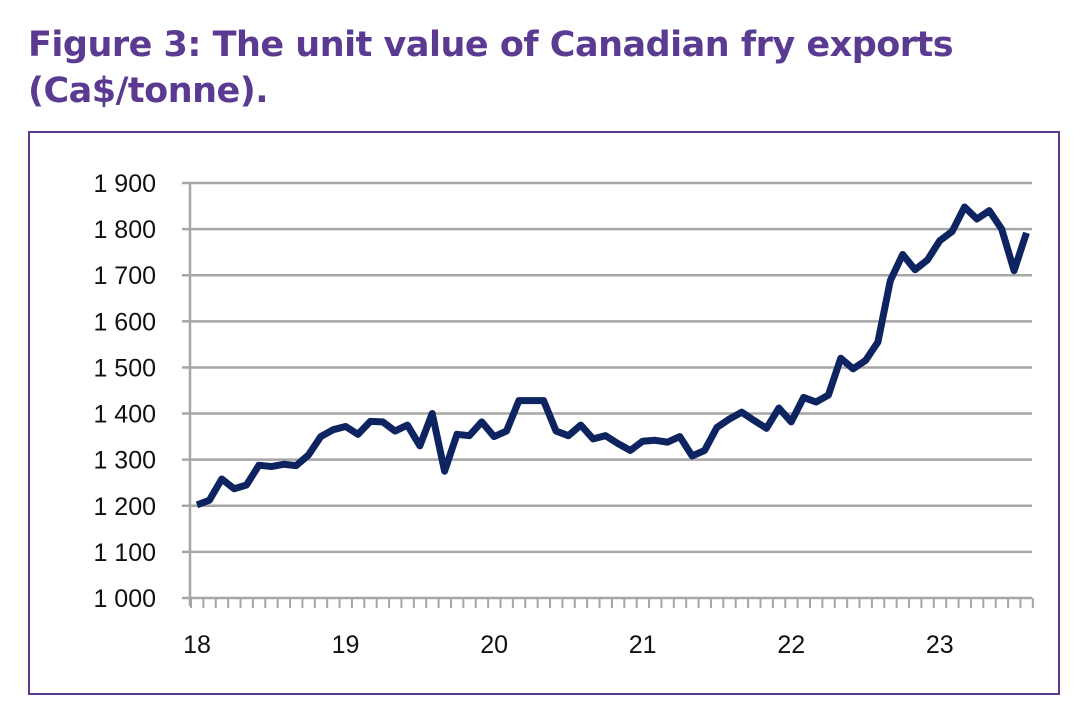 This screenshot has height=725, width=1089. What do you see at coordinates (124, 322) in the screenshot?
I see `y-tick-label: 1 600` at bounding box center [124, 322].